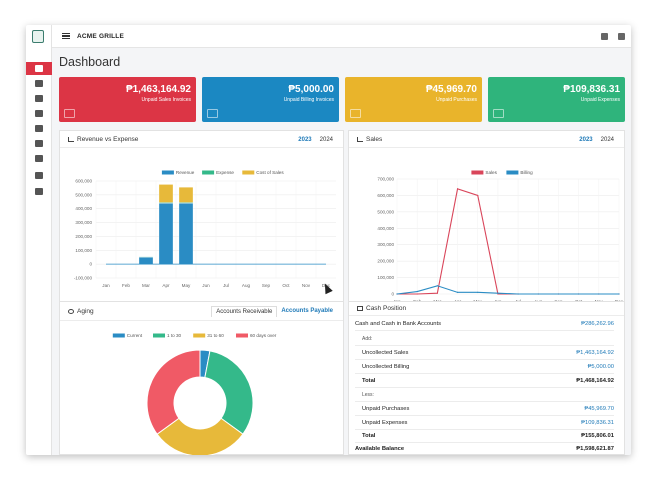 This screenshot has width=656, height=480. What do you see at coordinates (270, 99) in the screenshot?
I see `card-unpaid-billing: ₱5,000.00 Unpaid Billing Invoices` at bounding box center [270, 99].